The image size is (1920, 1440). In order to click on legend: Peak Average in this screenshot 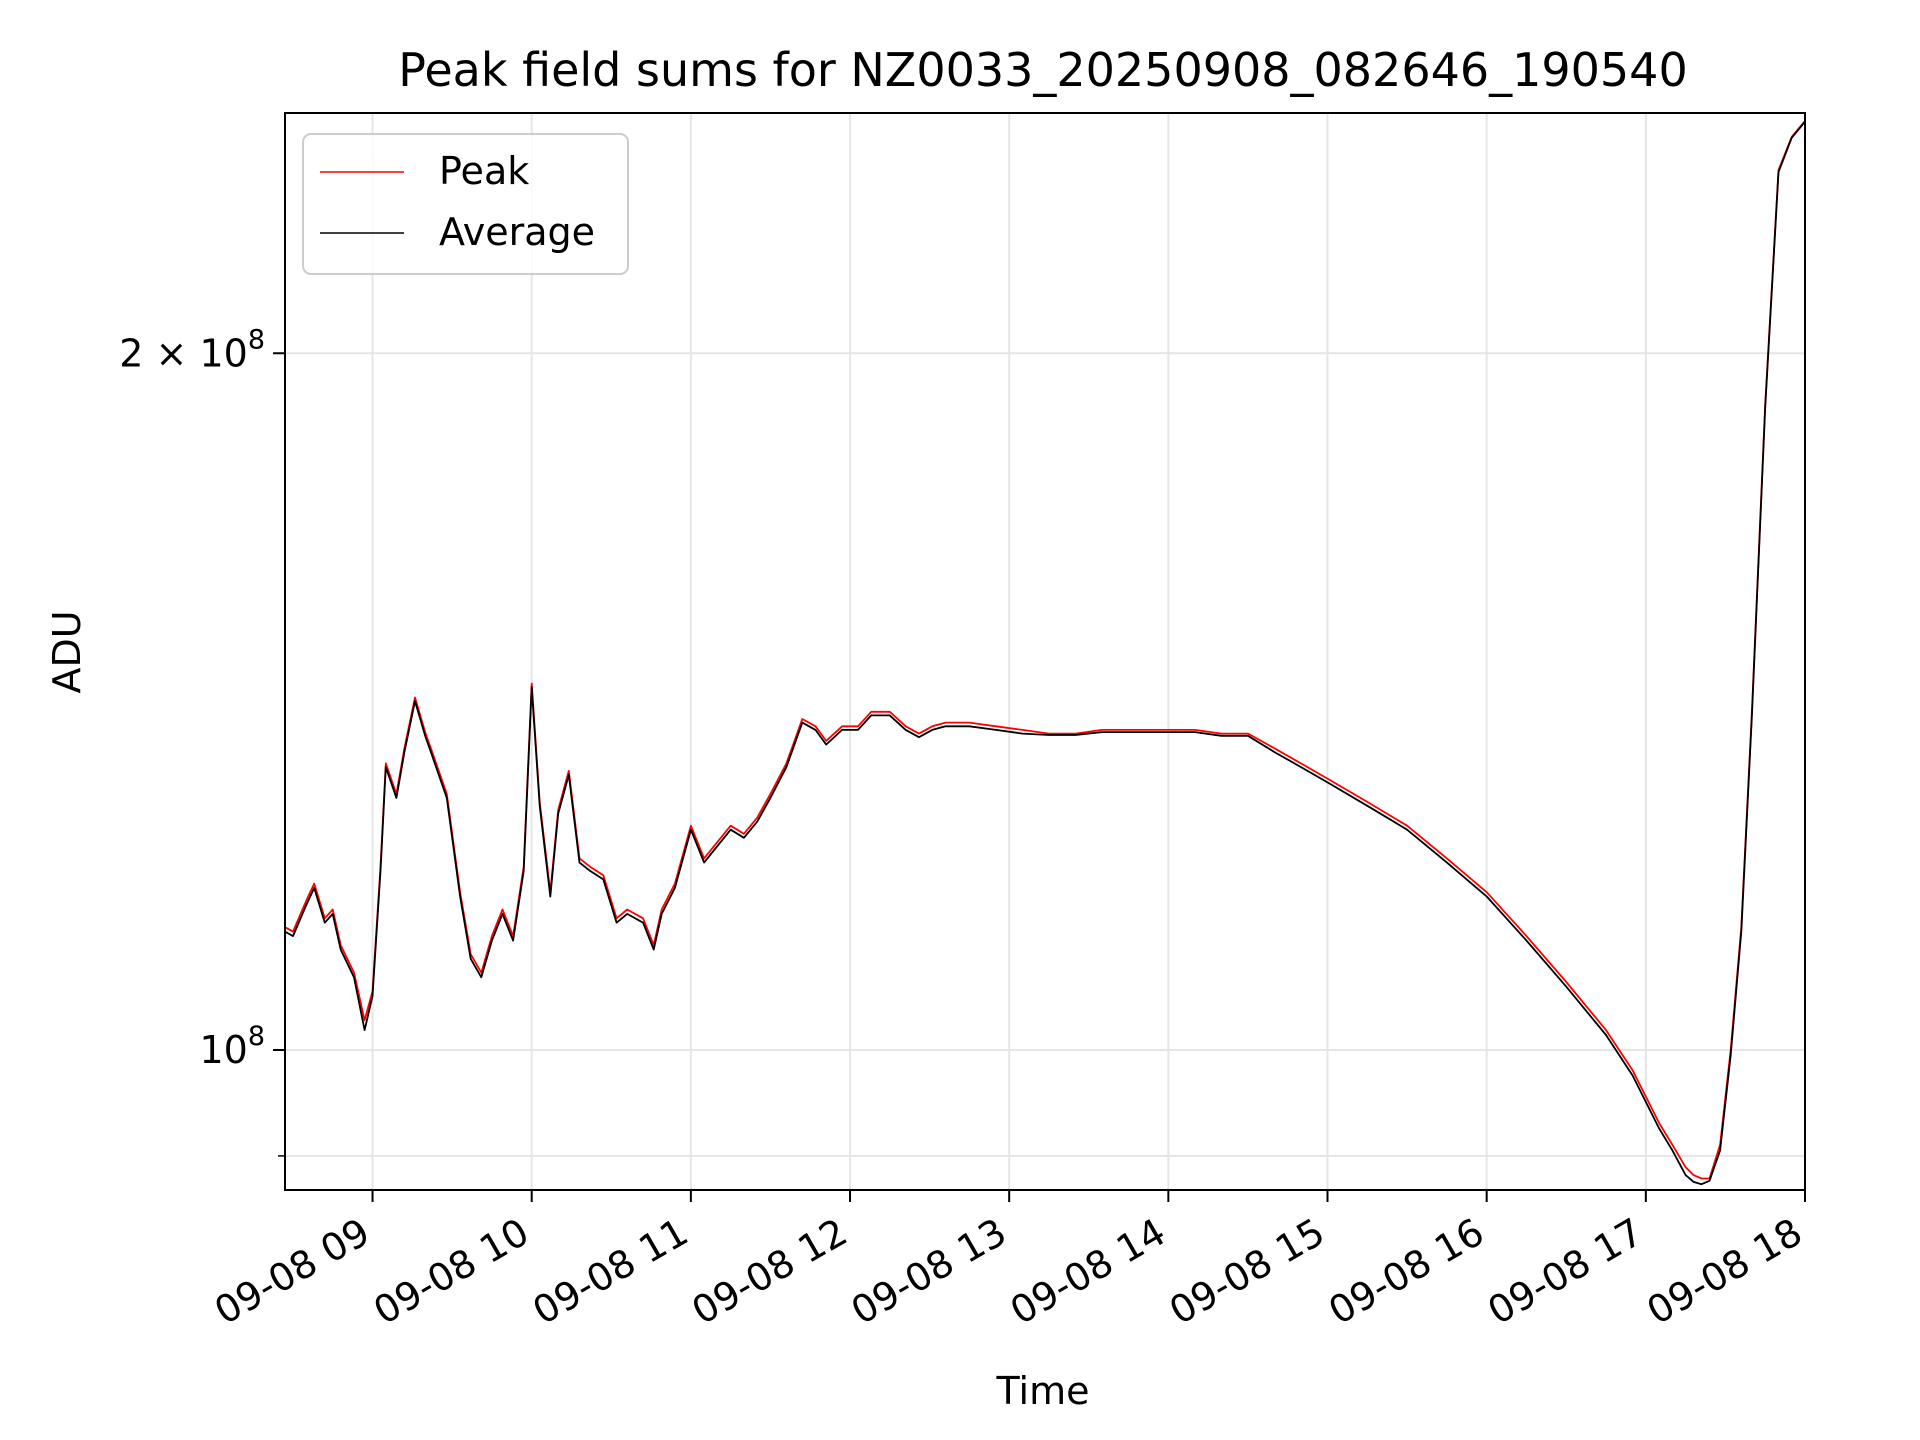, I will do `click(465, 204)`.